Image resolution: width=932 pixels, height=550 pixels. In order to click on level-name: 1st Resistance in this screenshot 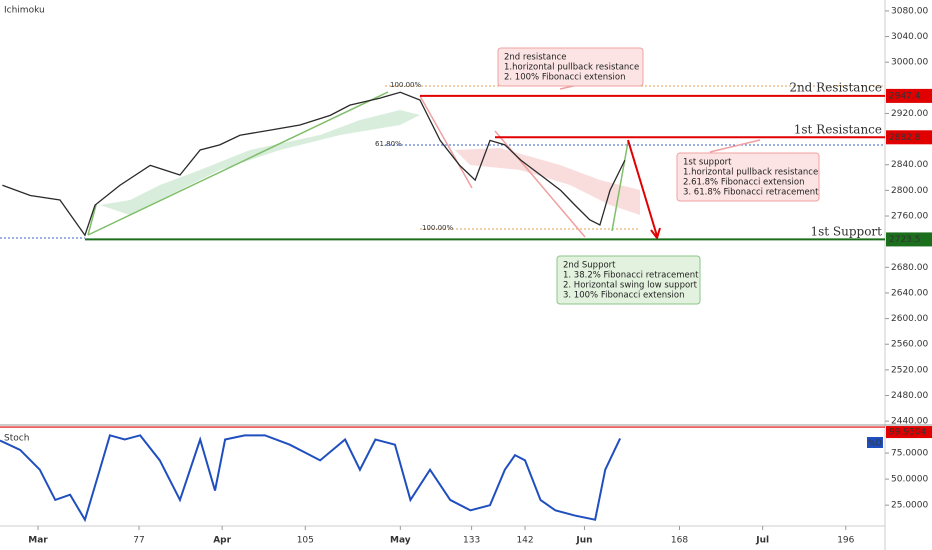, I will do `click(838, 130)`.